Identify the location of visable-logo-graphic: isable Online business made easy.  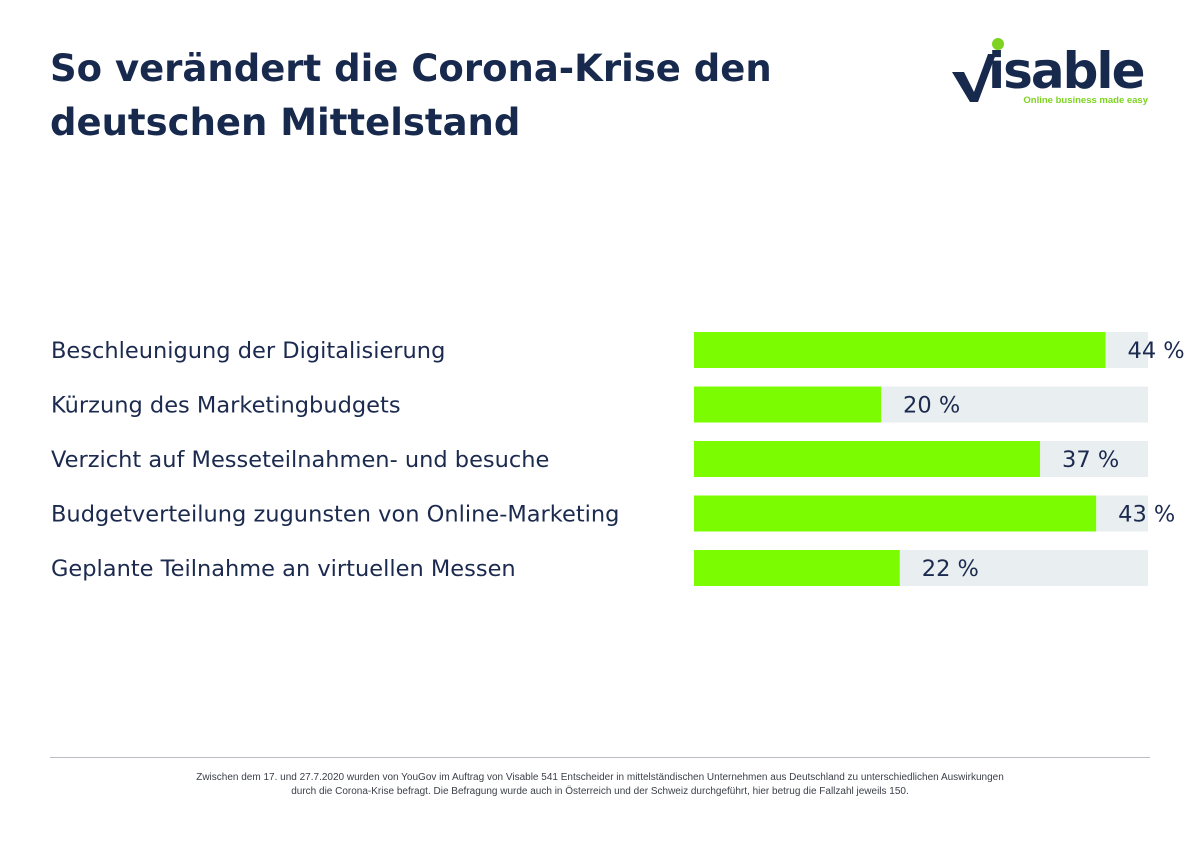
(1050, 72).